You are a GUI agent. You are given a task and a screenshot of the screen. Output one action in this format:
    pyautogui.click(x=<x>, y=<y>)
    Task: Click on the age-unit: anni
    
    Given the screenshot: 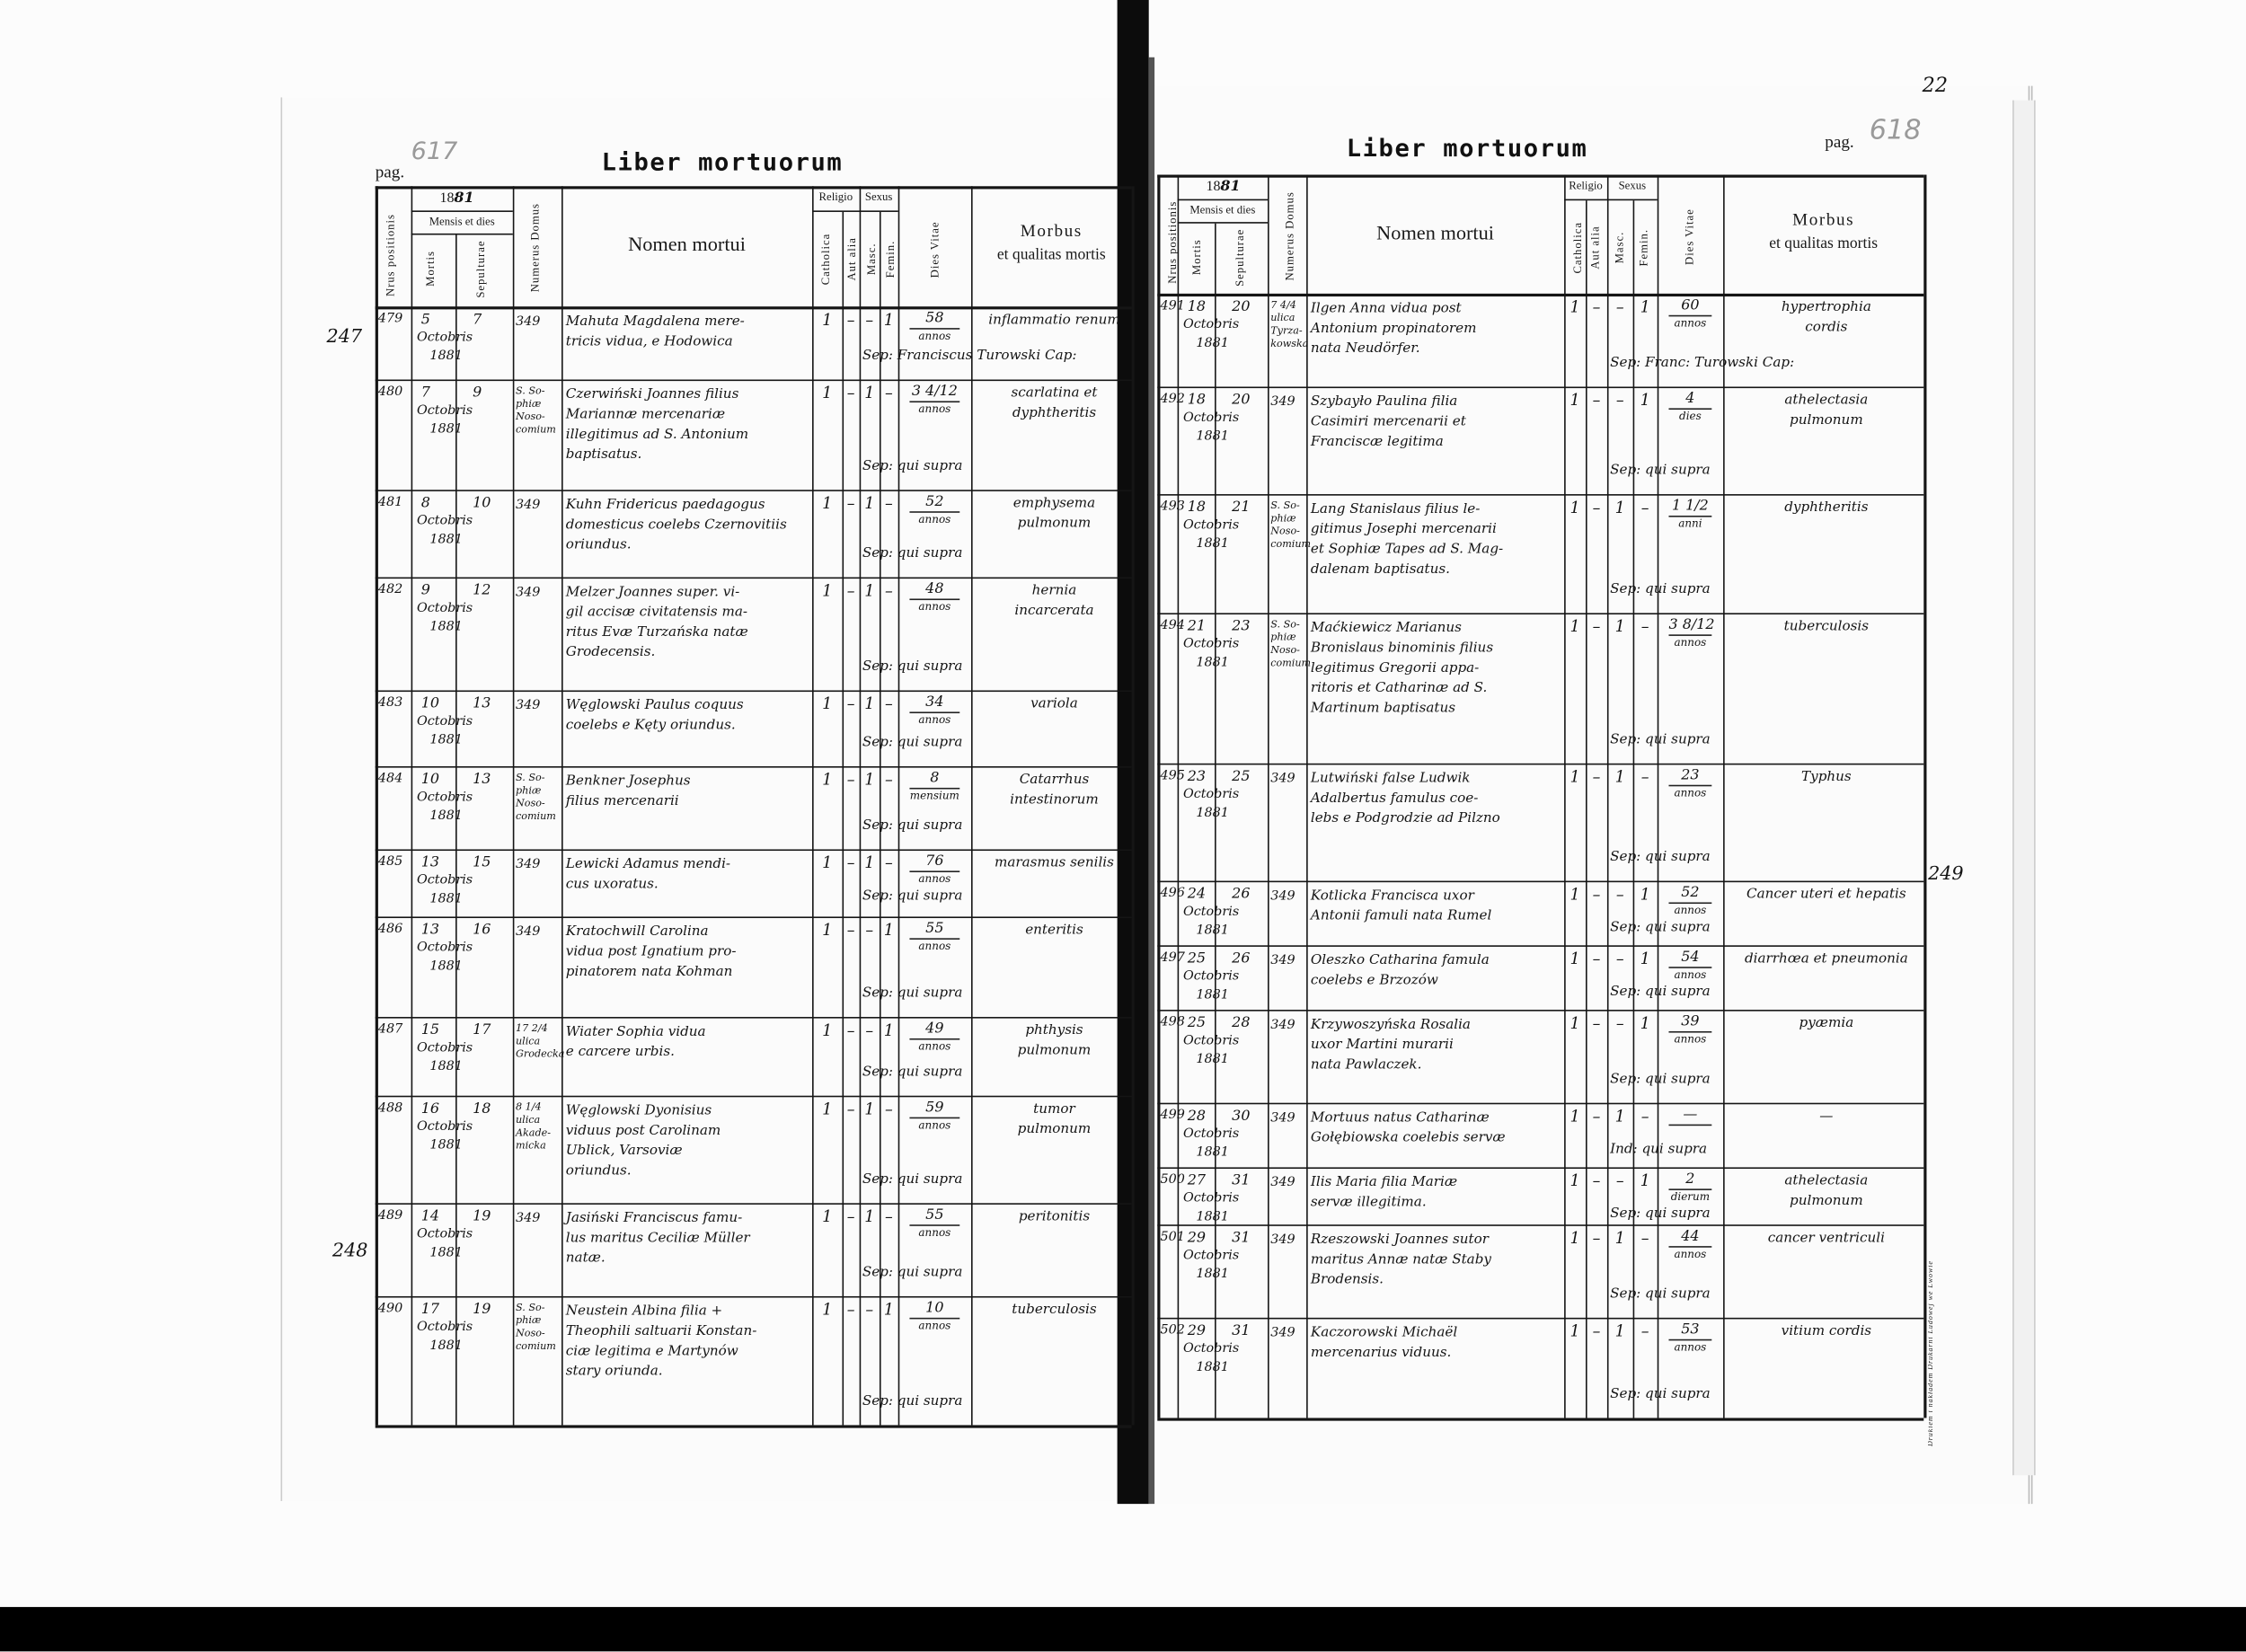 What is the action you would take?
    pyautogui.click(x=1690, y=523)
    